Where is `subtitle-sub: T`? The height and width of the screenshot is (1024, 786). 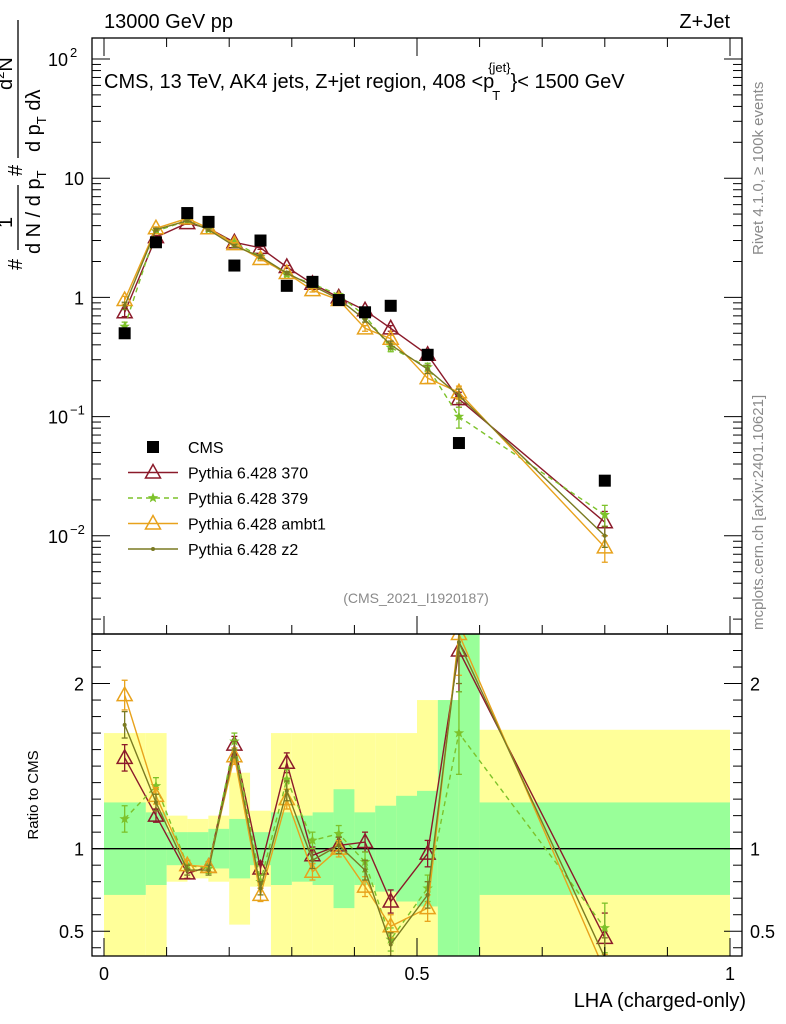
subtitle-sub: T is located at coordinates (496, 95).